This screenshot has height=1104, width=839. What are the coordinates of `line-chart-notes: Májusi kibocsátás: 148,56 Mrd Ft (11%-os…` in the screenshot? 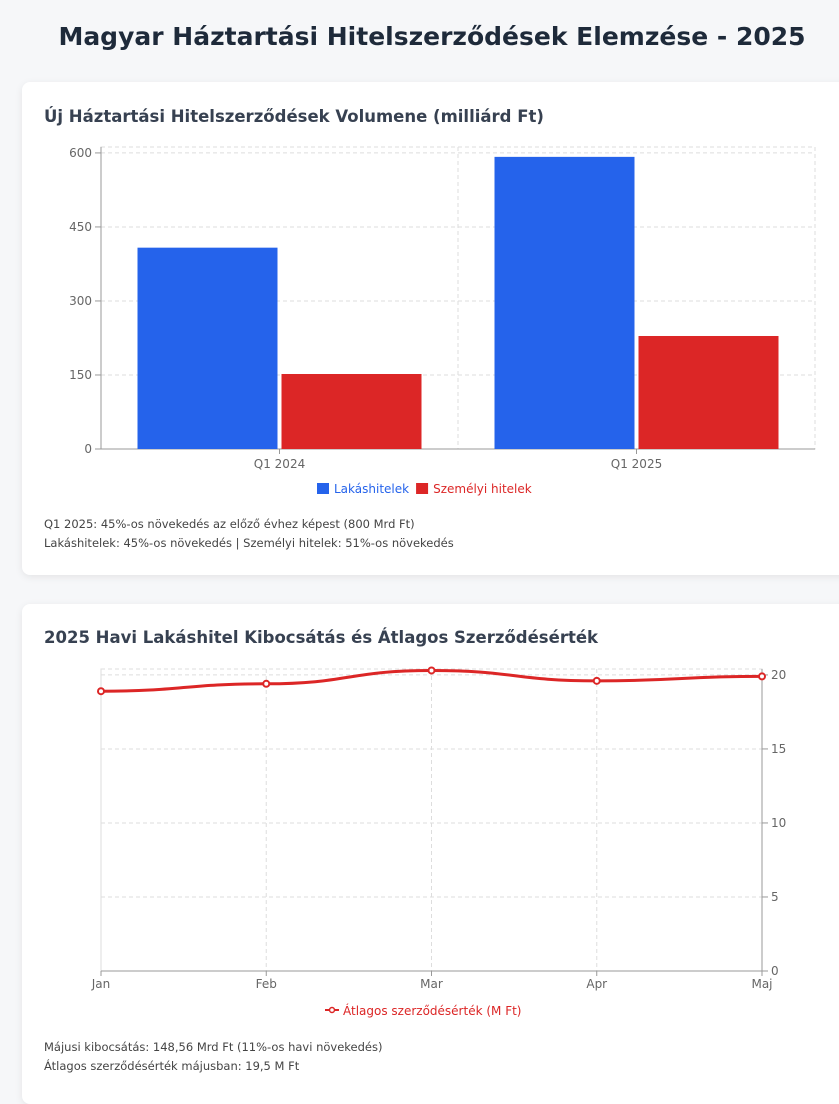 It's located at (213, 1057).